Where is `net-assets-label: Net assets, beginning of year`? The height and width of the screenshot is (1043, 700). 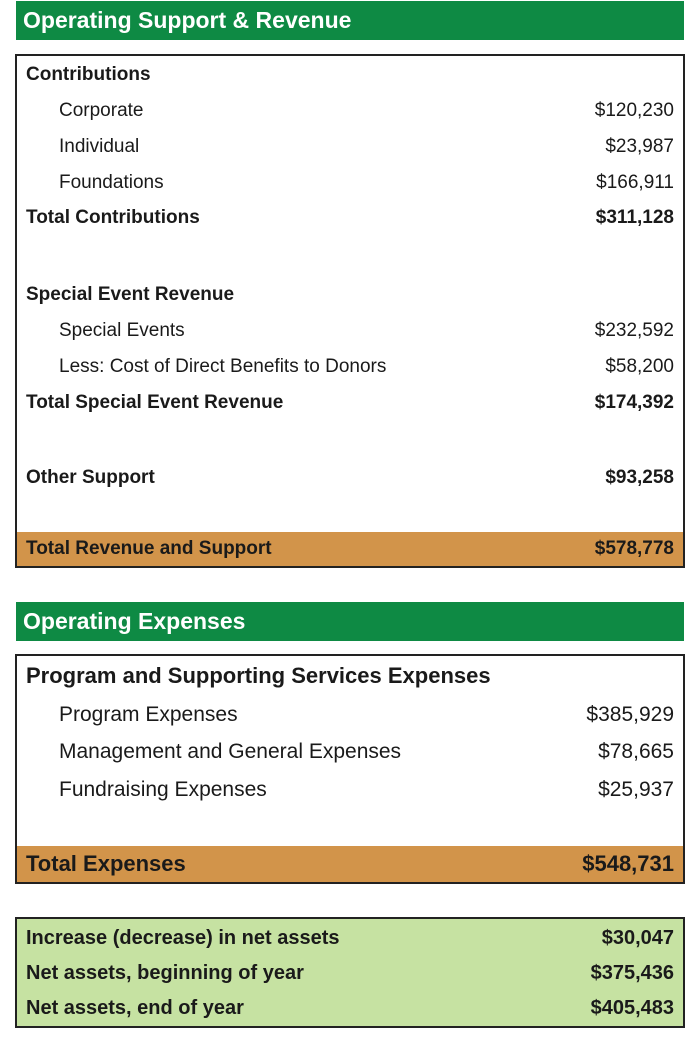 net-assets-label: Net assets, beginning of year is located at coordinates (165, 972).